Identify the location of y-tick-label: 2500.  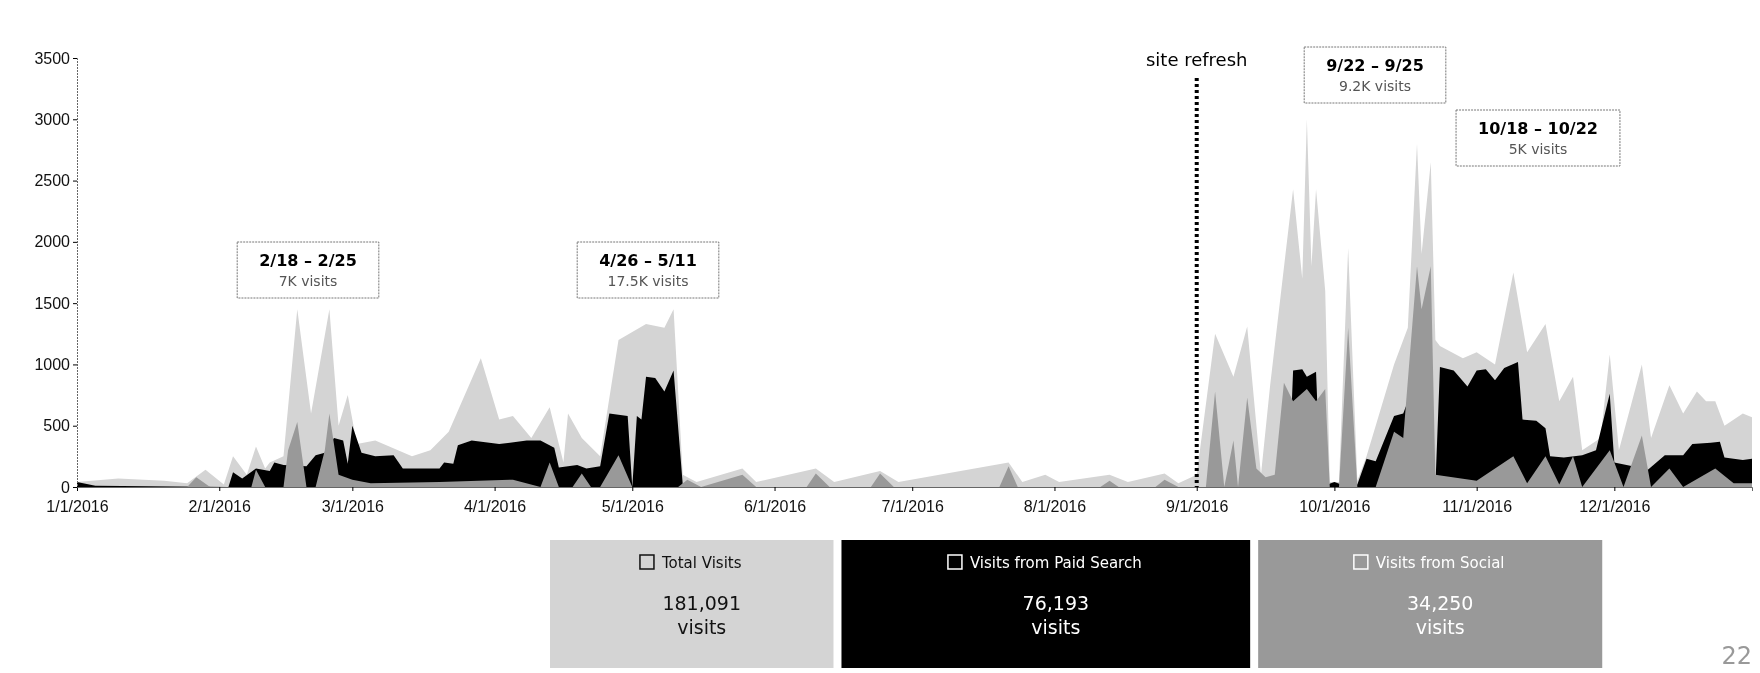
(52, 181).